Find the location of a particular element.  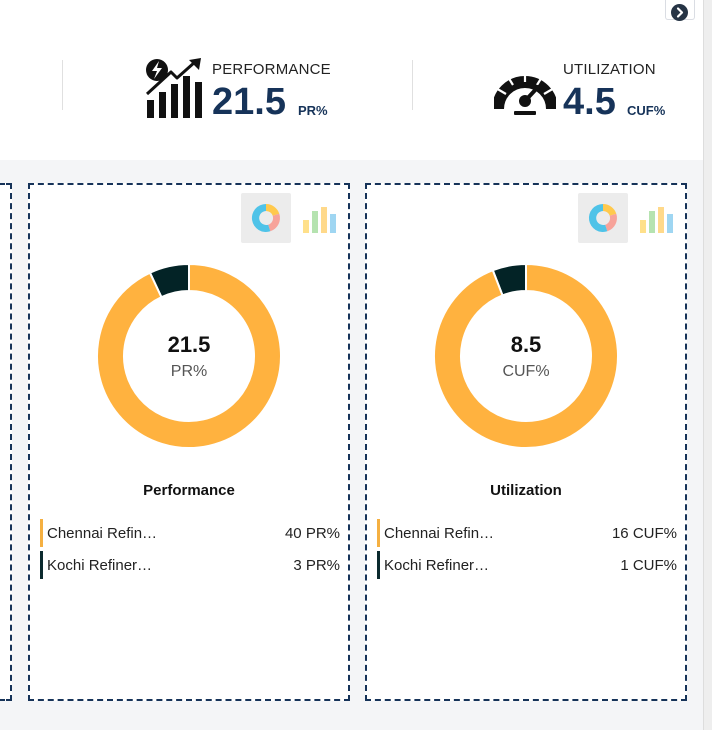

legend-item: Chennai Refin… 16 CUF% is located at coordinates (527, 534).